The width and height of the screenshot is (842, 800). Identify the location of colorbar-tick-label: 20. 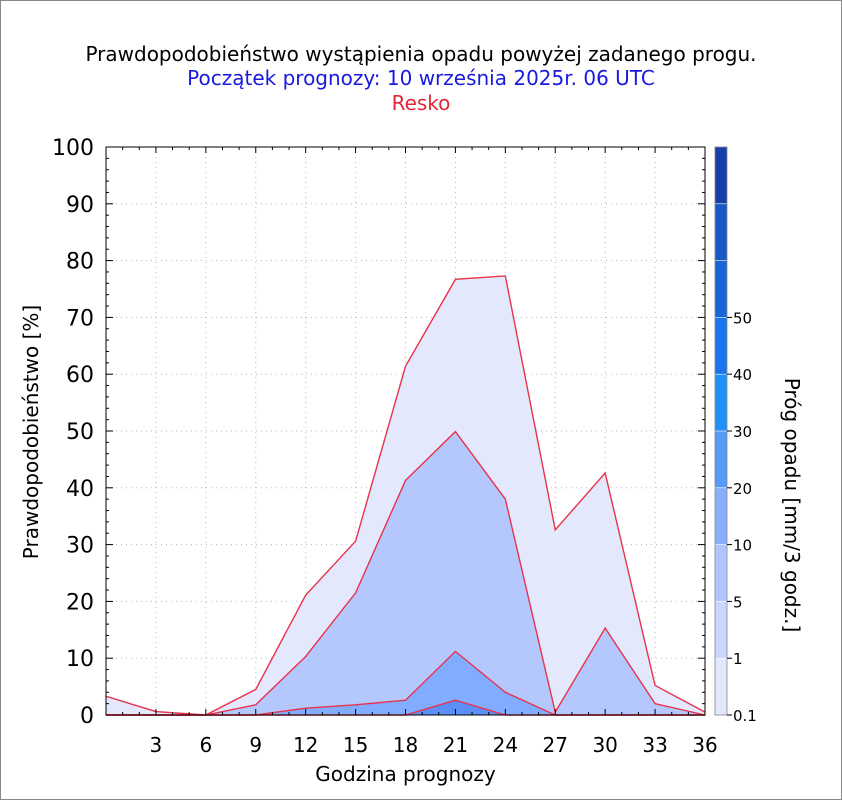
(742, 489).